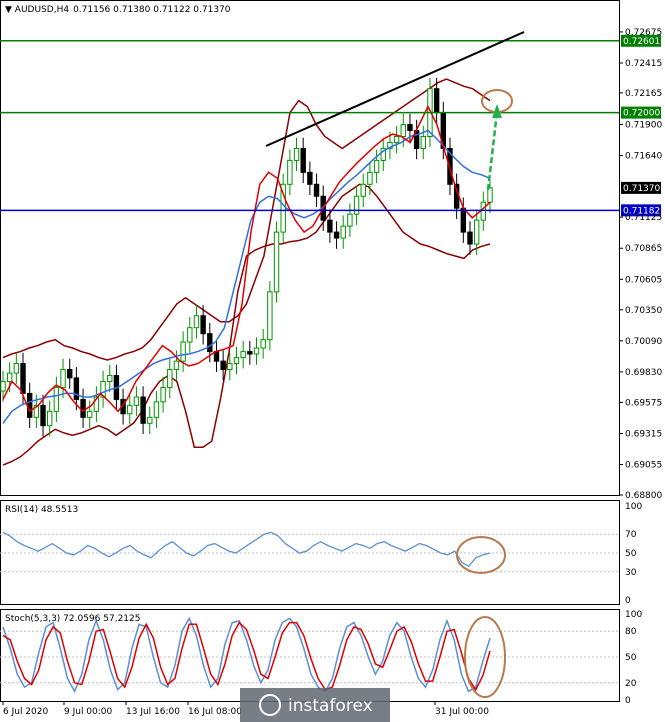 This screenshot has height=722, width=665. Describe the element at coordinates (42, 10) in the screenshot. I see `symbol-label: AUDUSD,H4` at that location.